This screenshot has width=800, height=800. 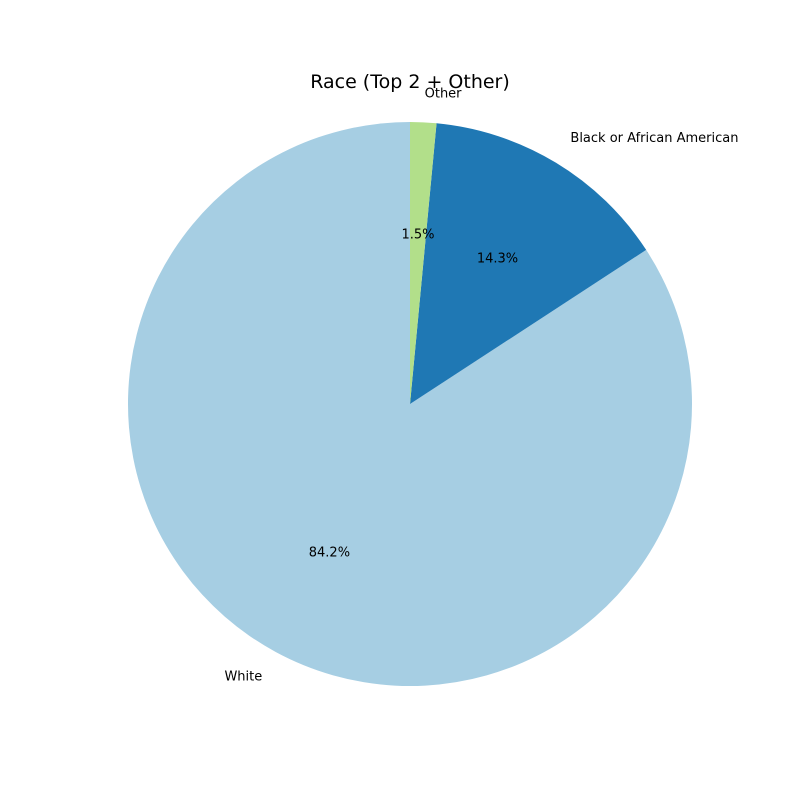 What do you see at coordinates (444, 94) in the screenshot?
I see `slice-label-other: Other` at bounding box center [444, 94].